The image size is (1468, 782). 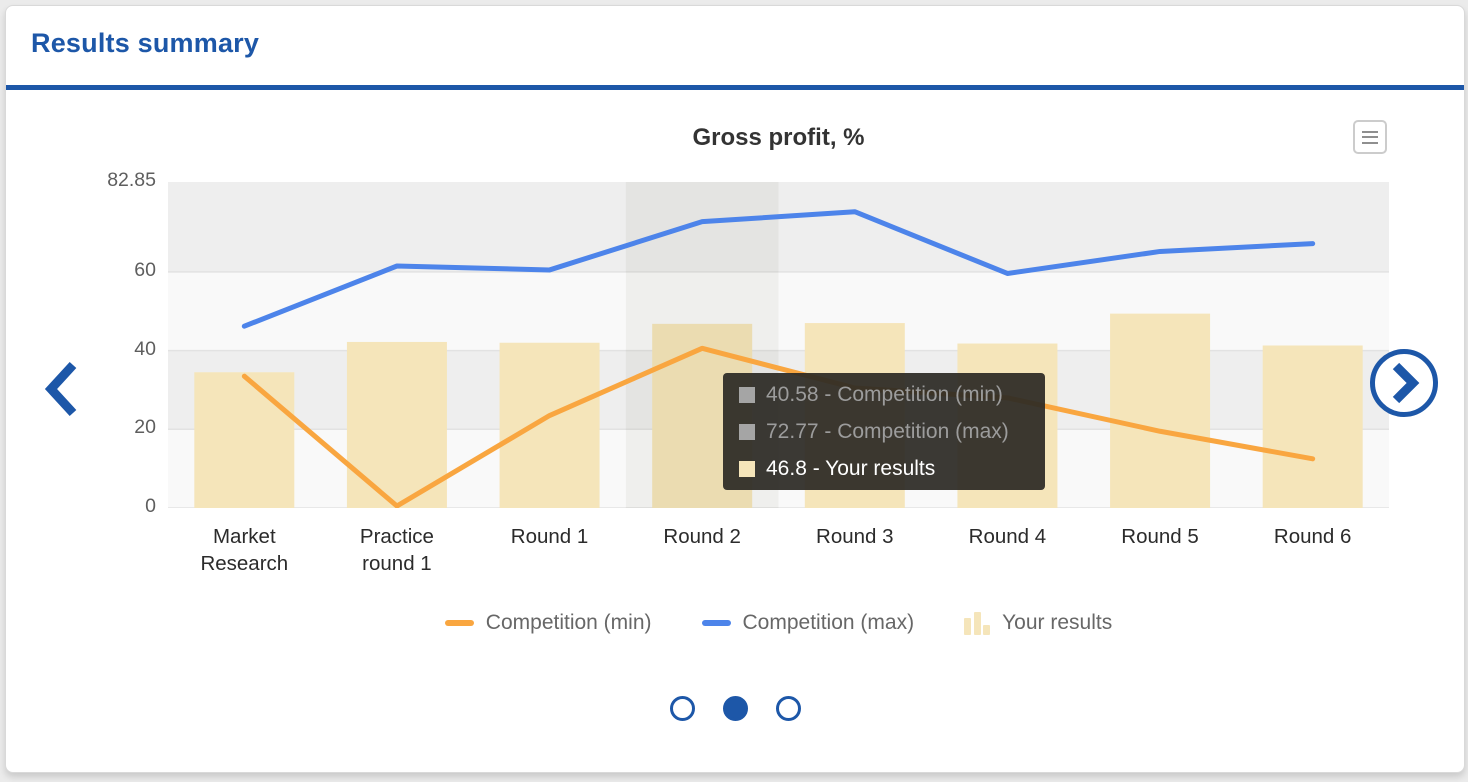 I want to click on bar-chart-icon, so click(x=977, y=623).